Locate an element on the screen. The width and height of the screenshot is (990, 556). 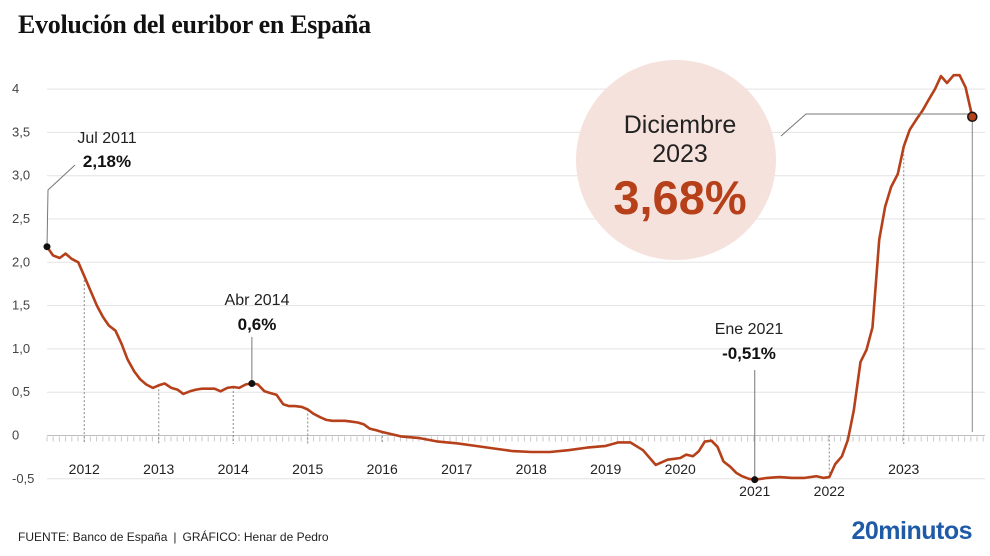
y-tick-label: 3,0 is located at coordinates (21, 175).